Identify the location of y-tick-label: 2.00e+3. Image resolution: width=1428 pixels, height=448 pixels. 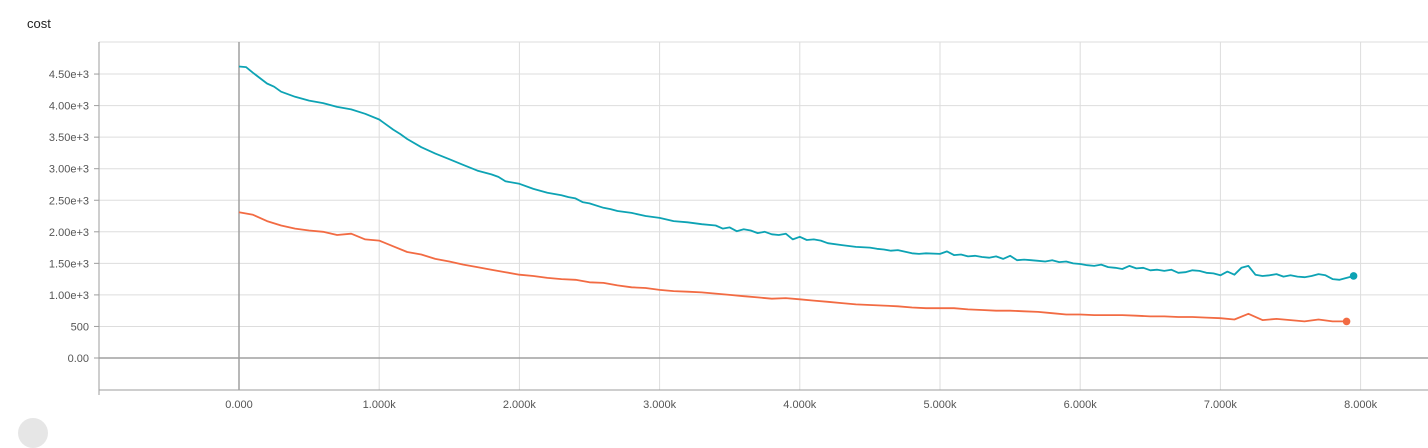
(69, 233).